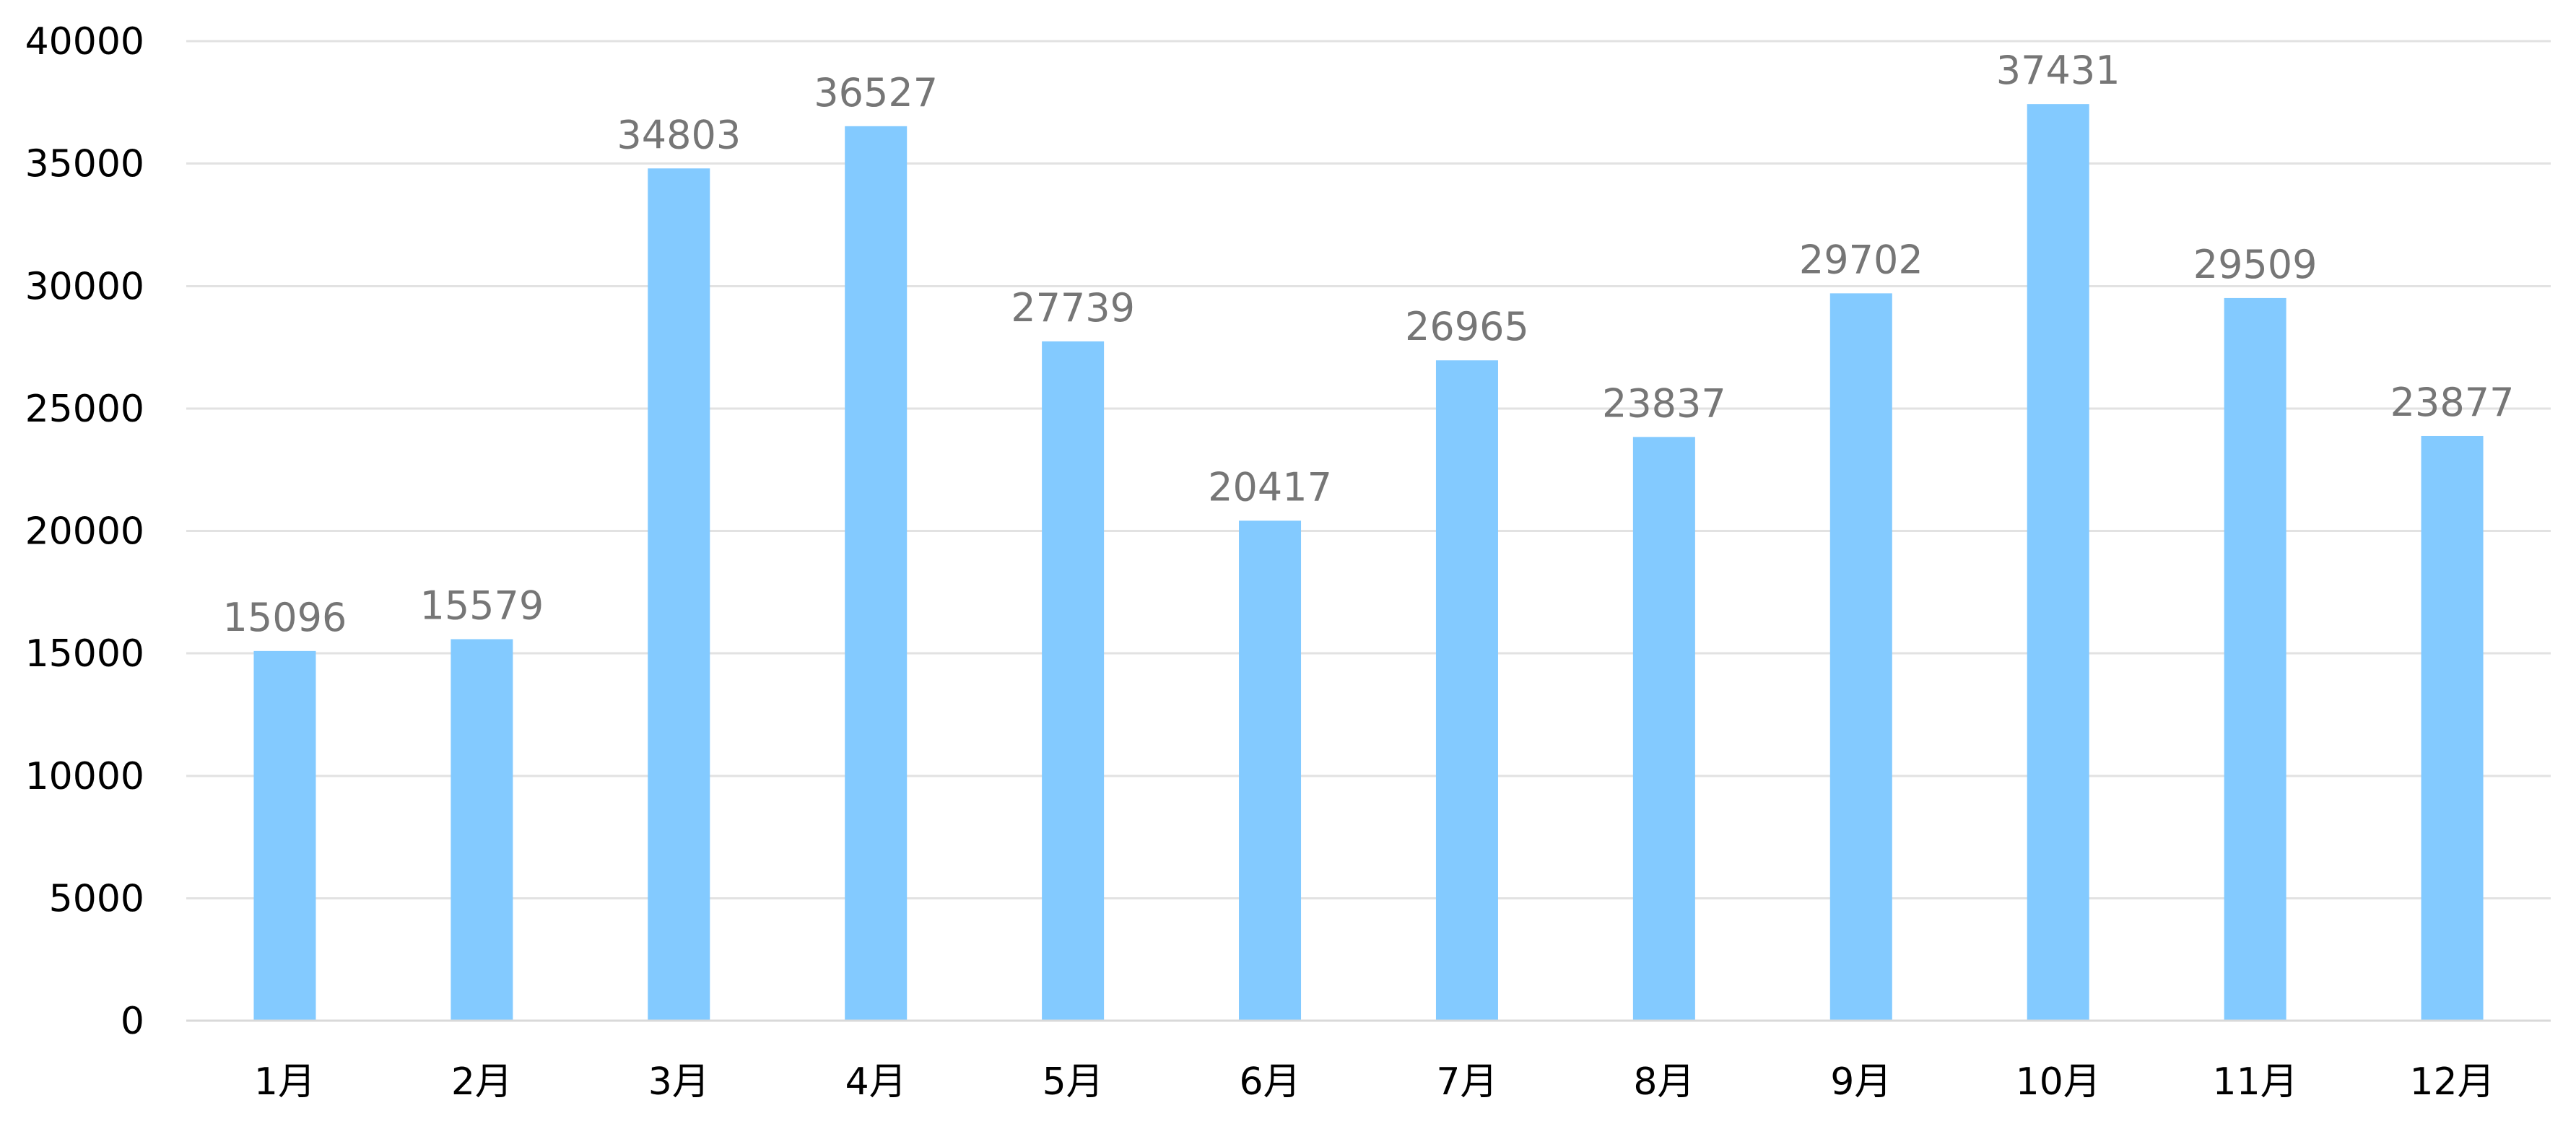 The image size is (2576, 1134). What do you see at coordinates (2058, 1082) in the screenshot?
I see `x-tick-label: 10月` at bounding box center [2058, 1082].